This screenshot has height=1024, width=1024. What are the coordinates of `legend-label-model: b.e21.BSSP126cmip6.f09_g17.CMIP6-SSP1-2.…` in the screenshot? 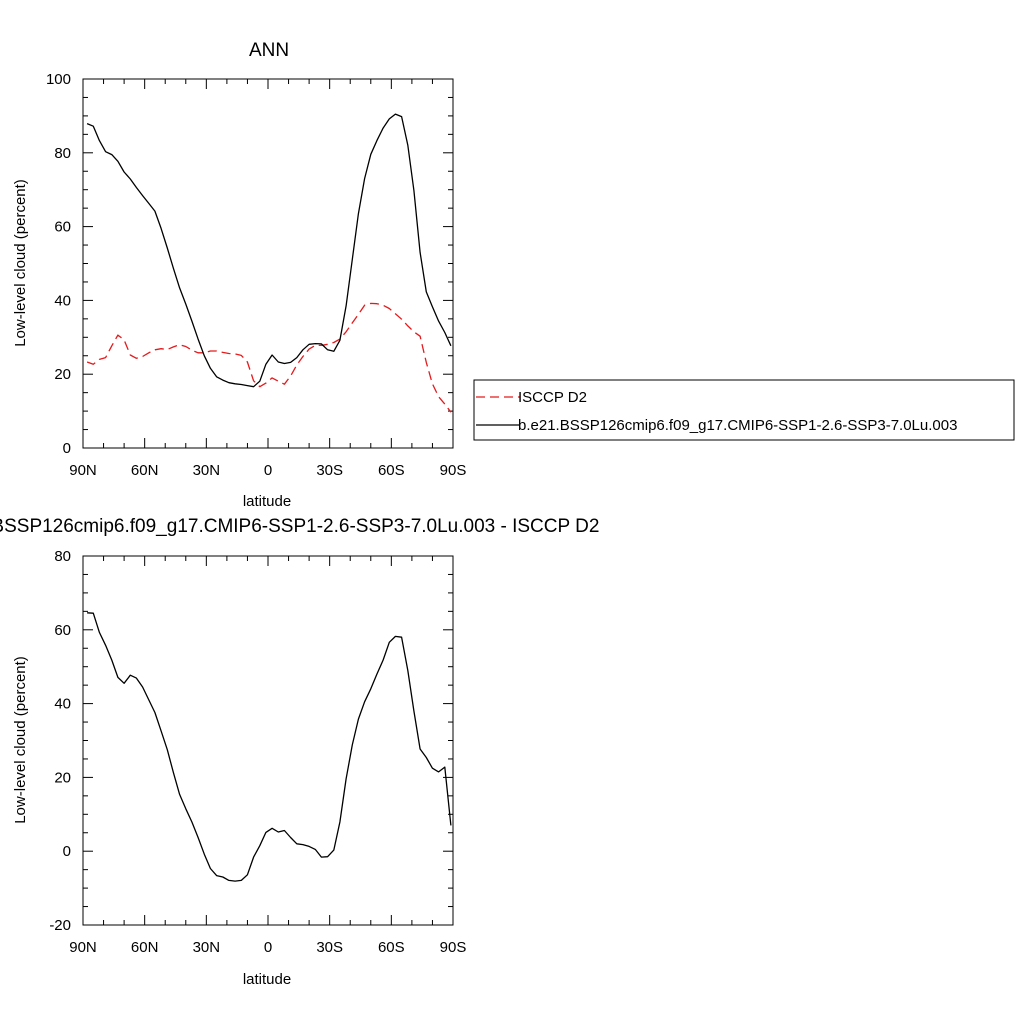 It's located at (737, 425).